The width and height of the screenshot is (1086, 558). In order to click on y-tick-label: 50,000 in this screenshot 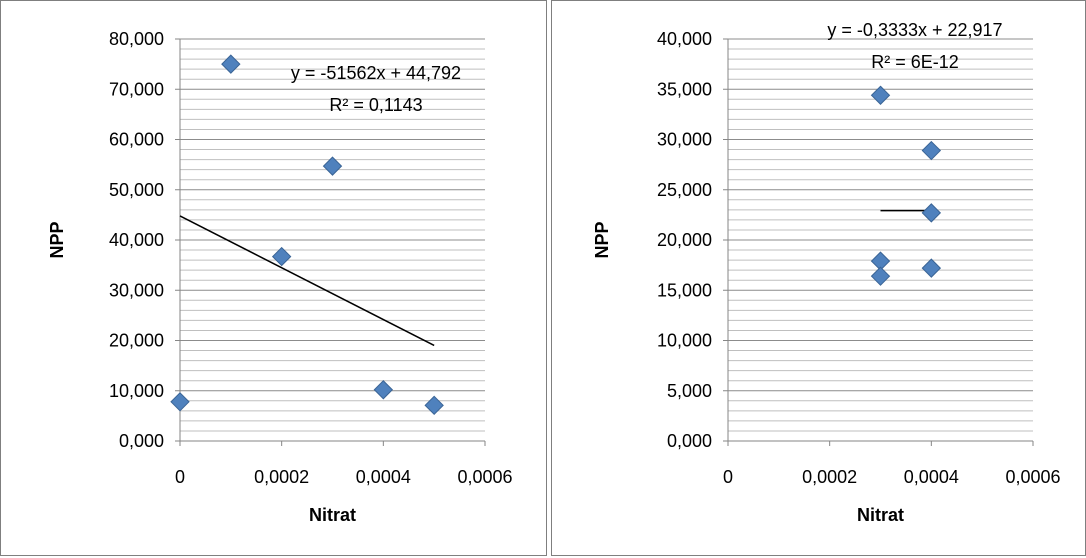, I will do `click(136, 190)`.